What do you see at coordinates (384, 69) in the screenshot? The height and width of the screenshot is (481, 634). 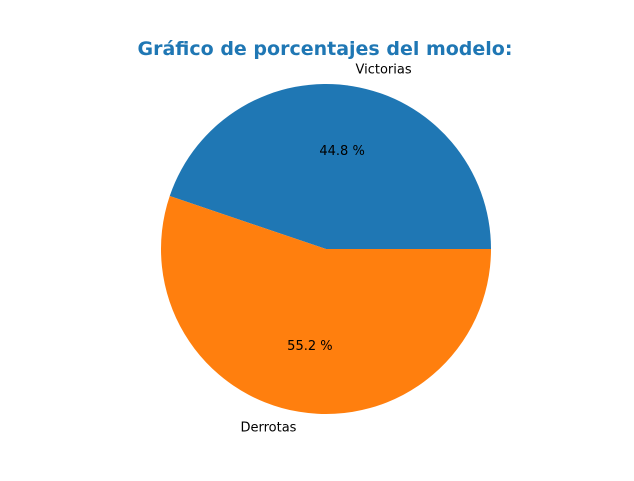 I see `slice-label-victorias: Victorias` at bounding box center [384, 69].